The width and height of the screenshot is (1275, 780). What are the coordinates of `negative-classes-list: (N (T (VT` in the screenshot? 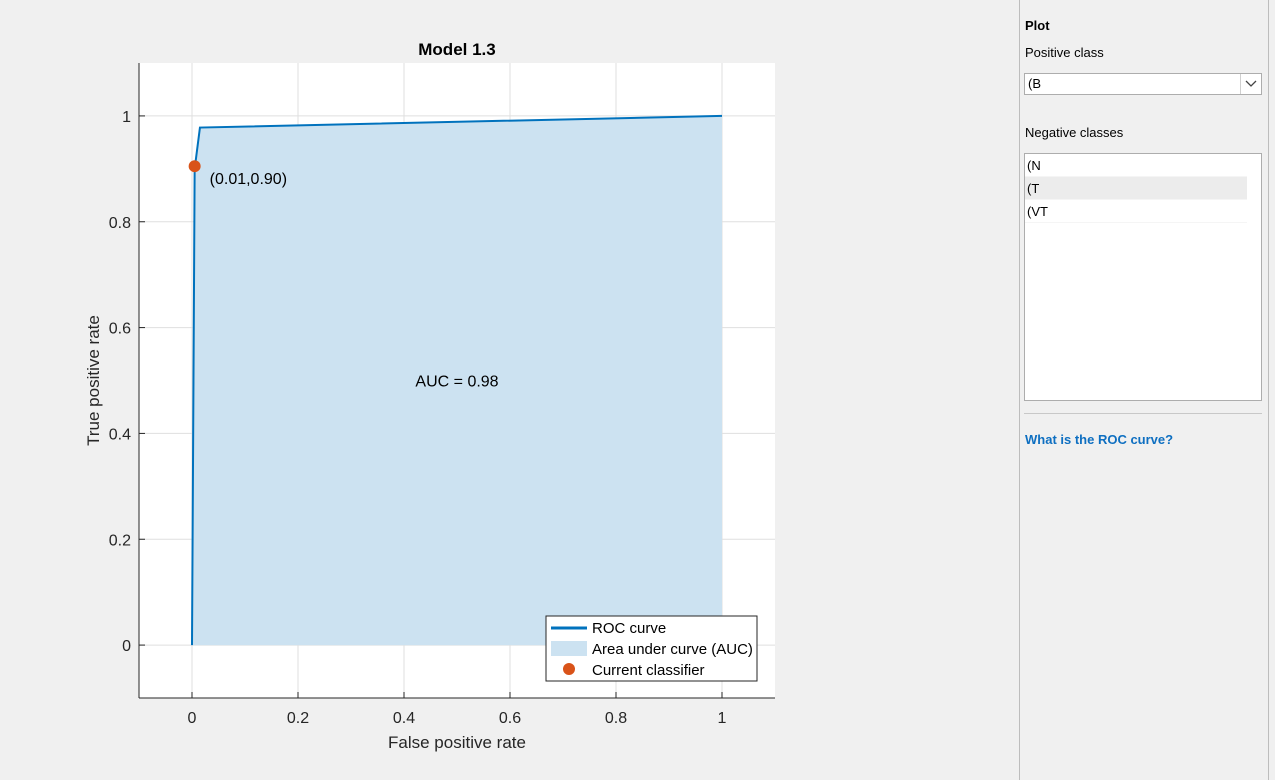 It's located at (1143, 277).